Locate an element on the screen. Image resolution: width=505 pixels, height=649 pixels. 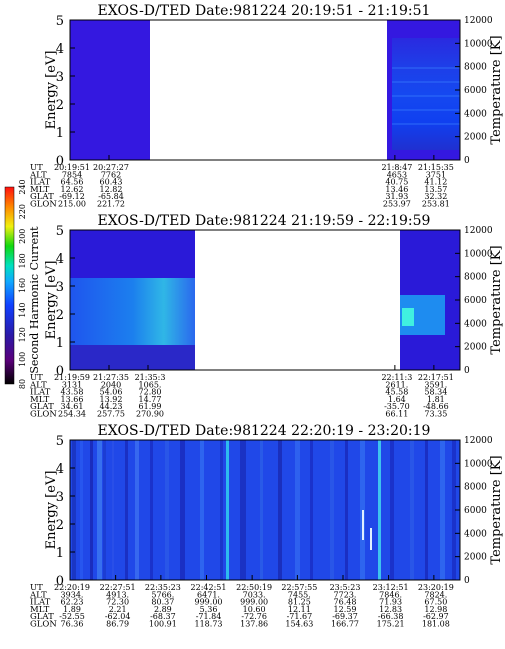
colorbar-tick-label: 100 is located at coordinates (22, 359).